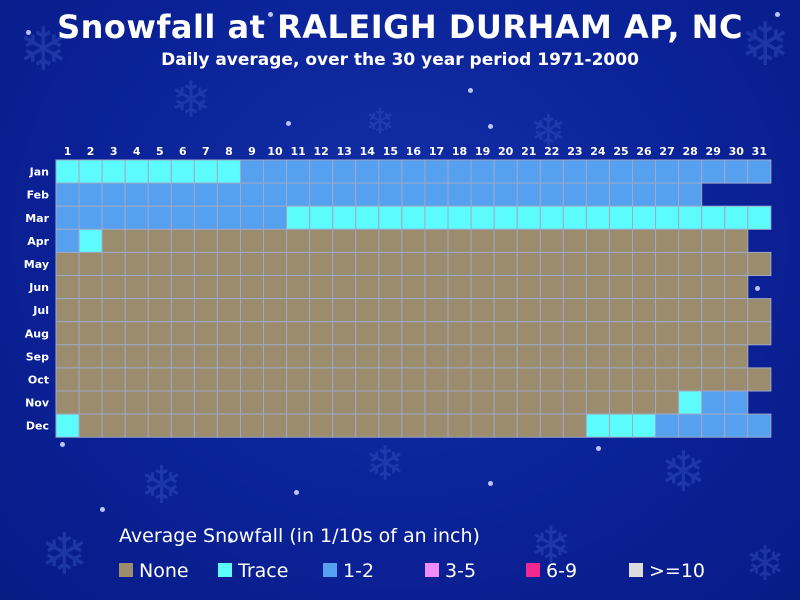 This screenshot has width=800, height=600. What do you see at coordinates (667, 572) in the screenshot?
I see `legend-item: >=10` at bounding box center [667, 572].